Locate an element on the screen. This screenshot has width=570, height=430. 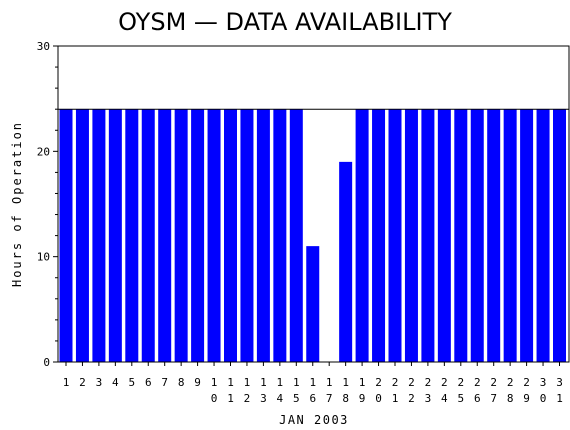
y-axis: 0 10 20 30 is located at coordinates (47, 204).